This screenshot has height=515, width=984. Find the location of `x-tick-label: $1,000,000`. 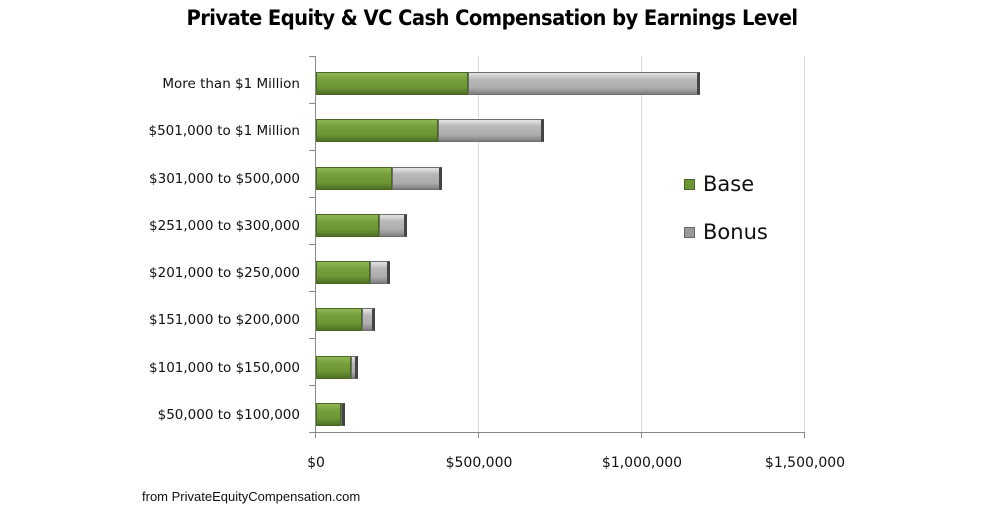

x-tick-label: $1,000,000 is located at coordinates (642, 463).